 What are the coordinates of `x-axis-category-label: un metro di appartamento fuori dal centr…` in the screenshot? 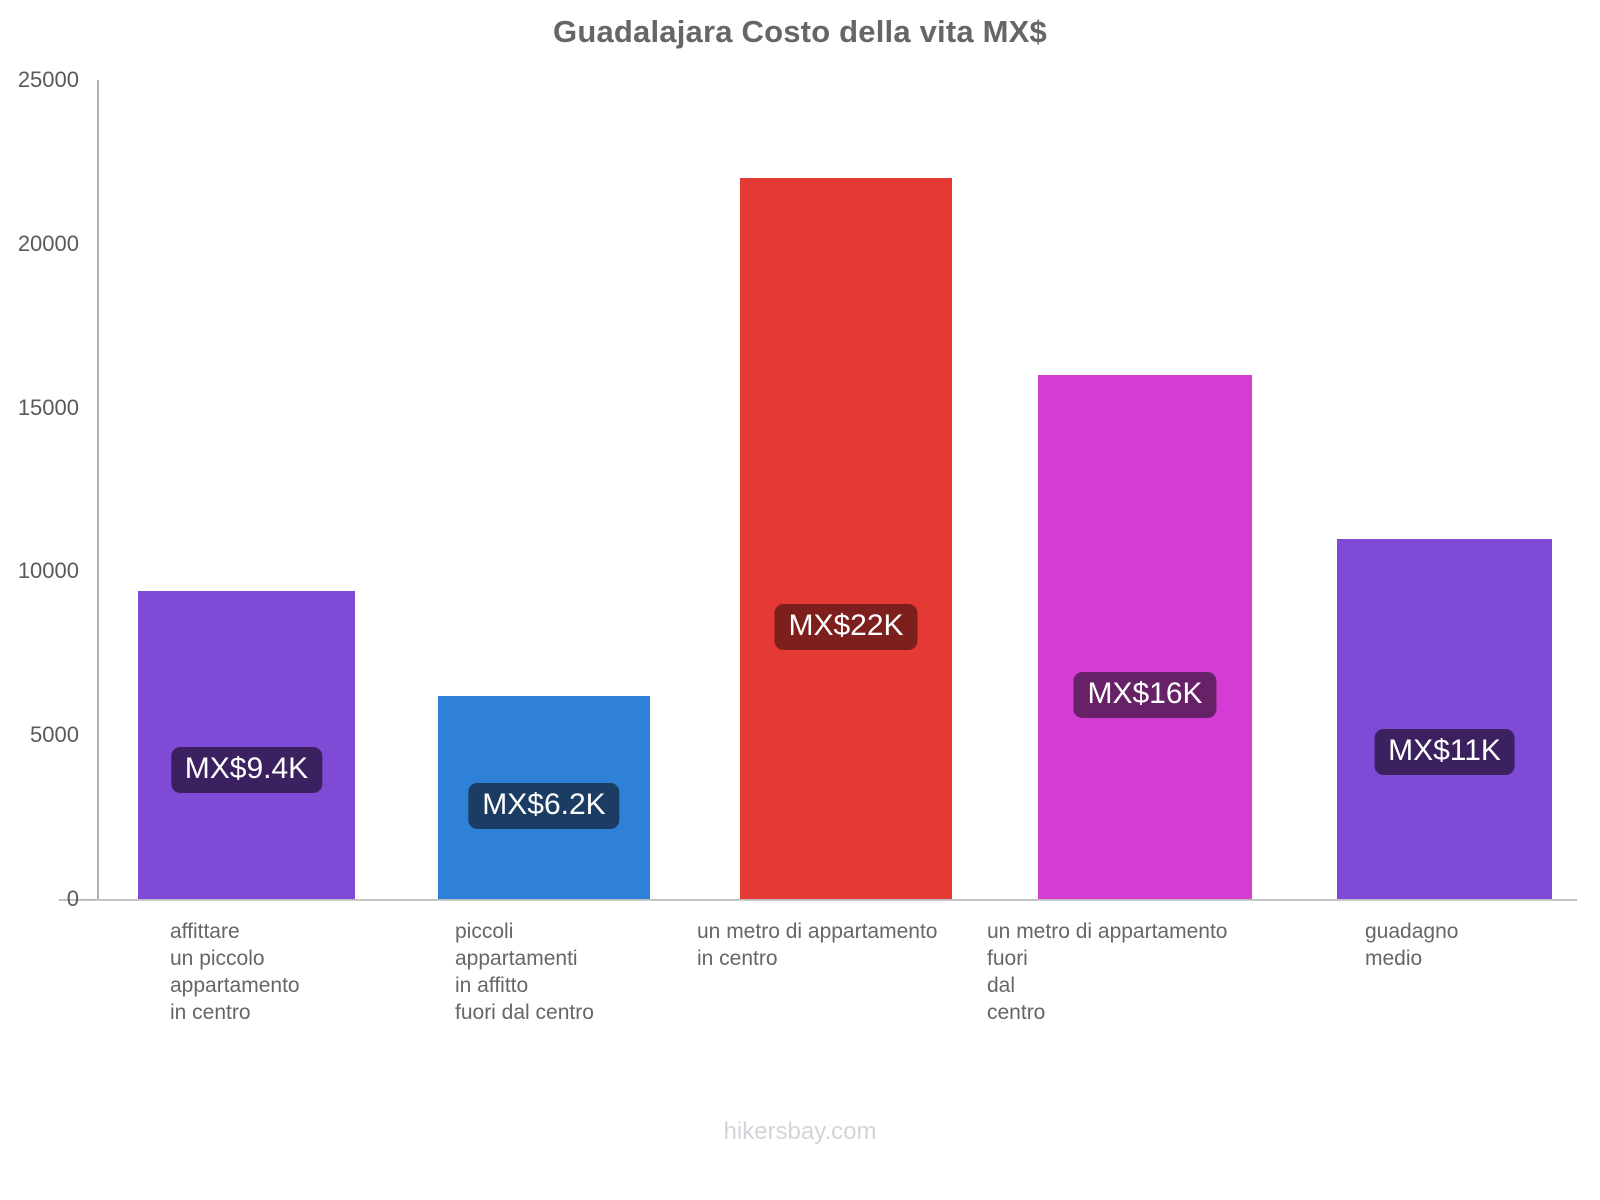 It's located at (1107, 972).